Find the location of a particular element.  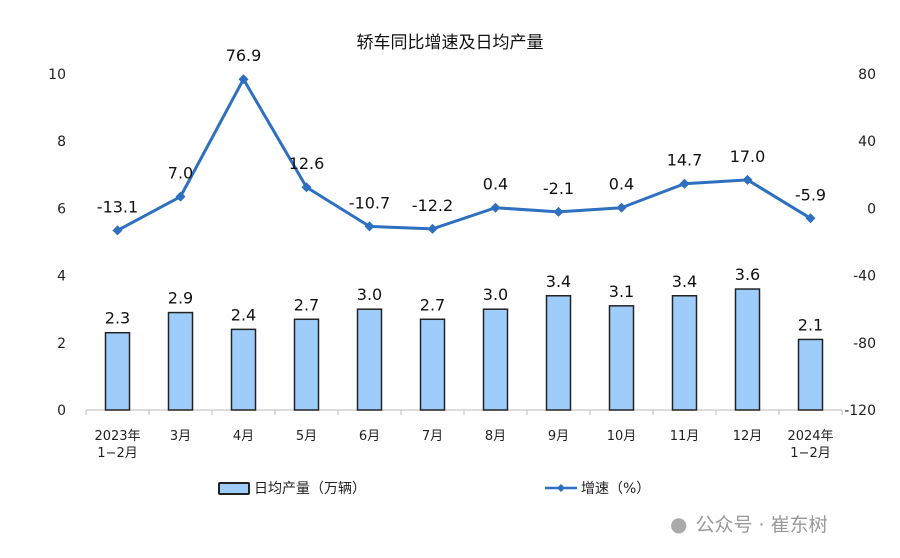

bar-data-label: 2.1 is located at coordinates (810, 324).